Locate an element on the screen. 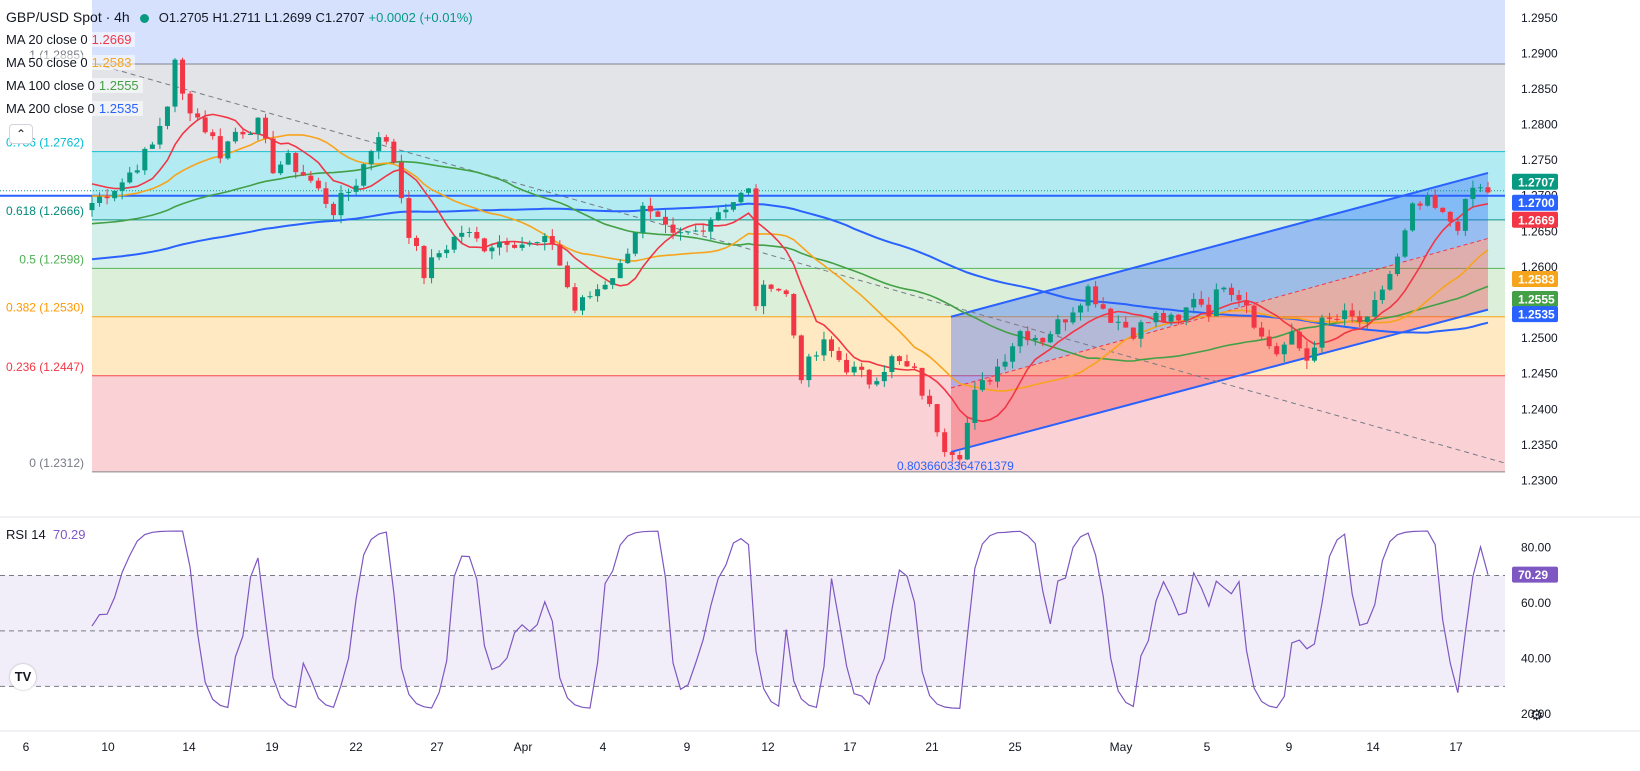 This screenshot has width=1640, height=771. symbol-title: GBP/USD Spot · 4h is located at coordinates (68, 17).